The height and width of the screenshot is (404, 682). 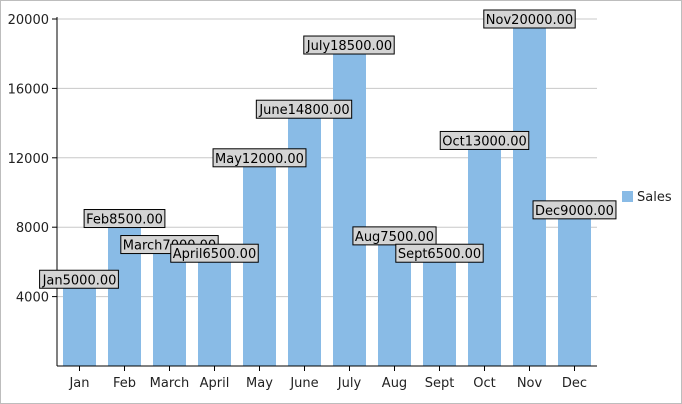 I want to click on data-label: July18500.00, so click(x=349, y=45).